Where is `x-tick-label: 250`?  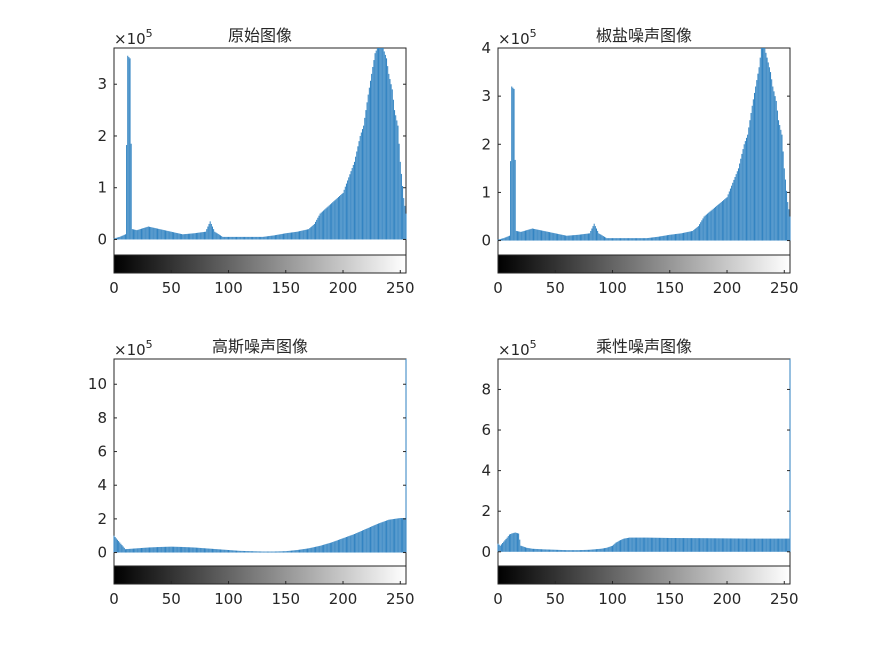
x-tick-label: 250 is located at coordinates (784, 288).